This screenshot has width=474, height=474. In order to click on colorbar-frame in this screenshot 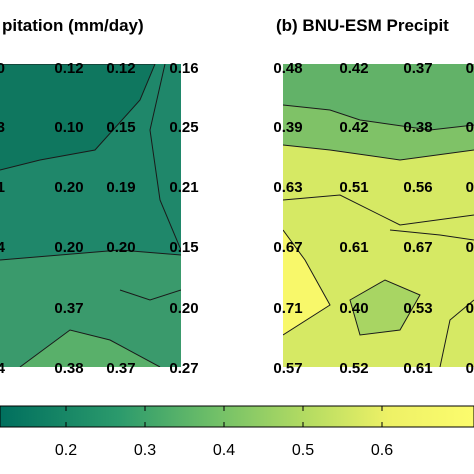, I will do `click(237, 416)`.